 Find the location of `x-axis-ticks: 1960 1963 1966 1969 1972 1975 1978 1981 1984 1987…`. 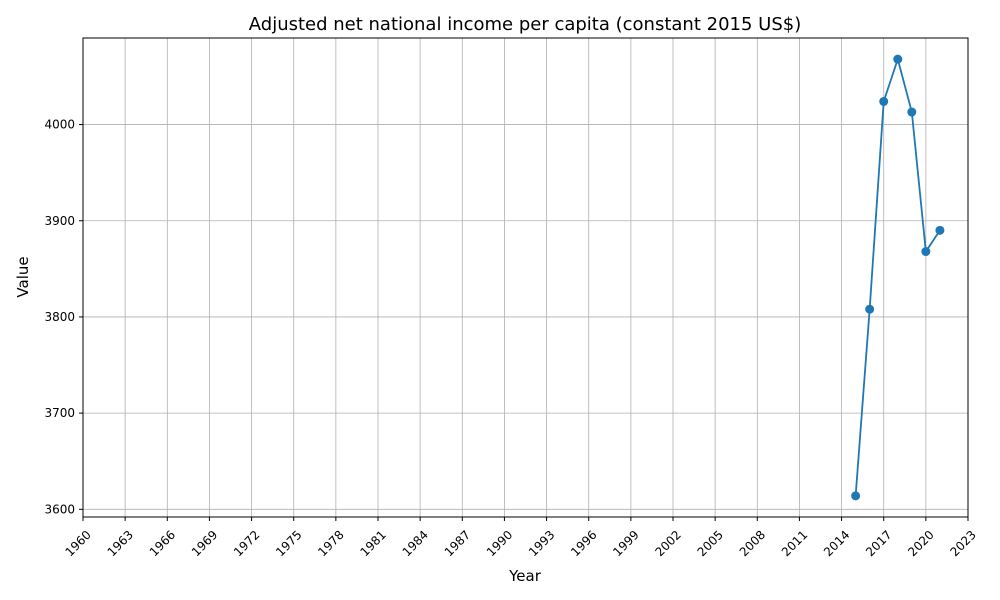

x-axis-ticks: 1960 1963 1966 1969 1972 1975 1978 1981 1984 1987… is located at coordinates (520, 538).